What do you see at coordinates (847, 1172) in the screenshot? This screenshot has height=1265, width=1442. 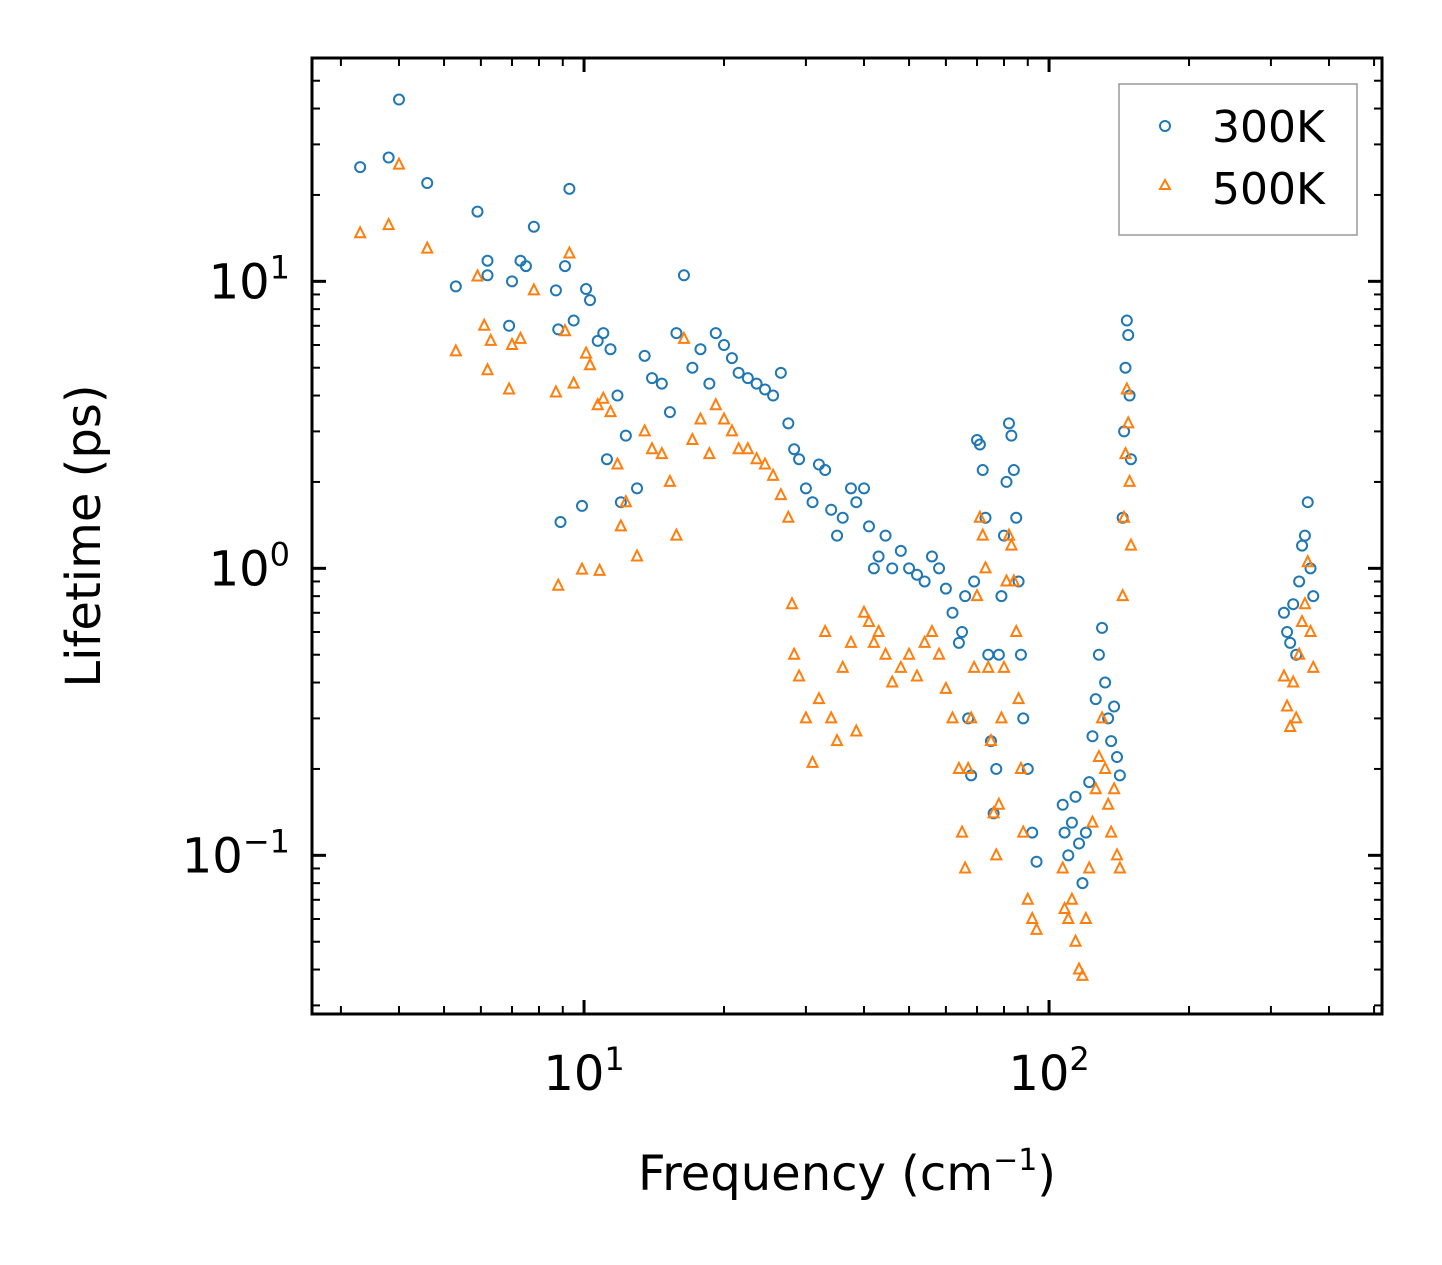 I see `x-axis-title: Frequency (cm−1)` at bounding box center [847, 1172].